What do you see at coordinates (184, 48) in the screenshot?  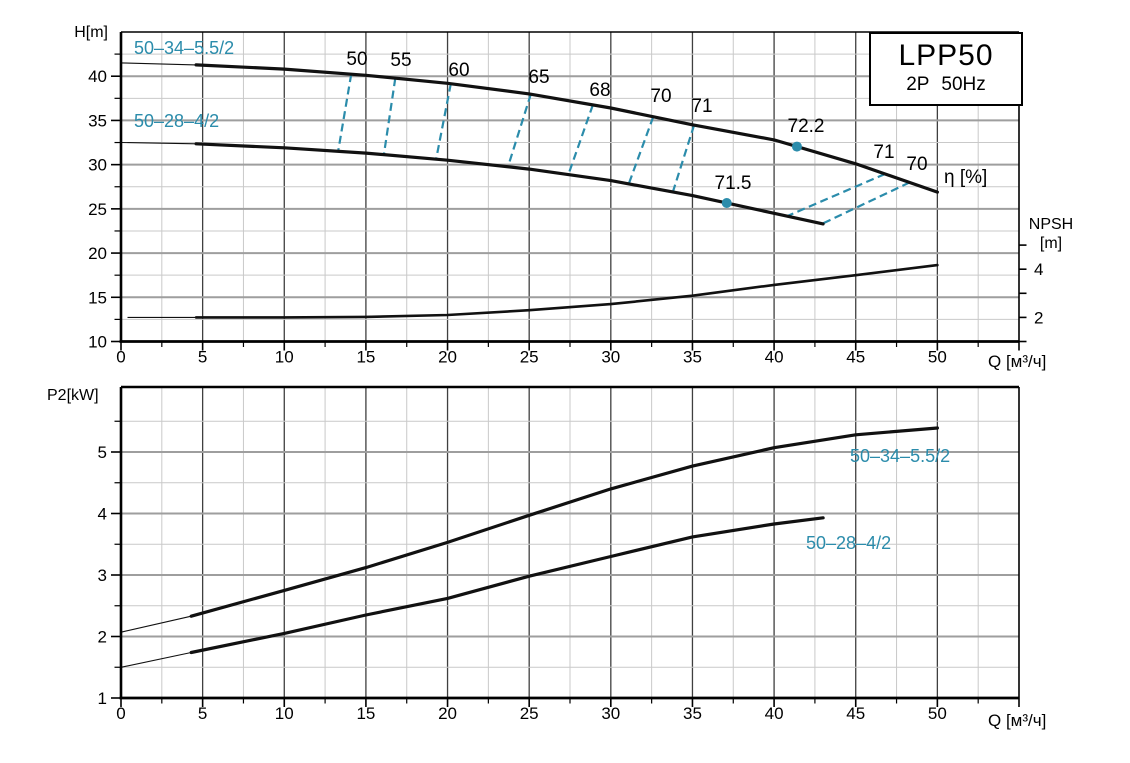 I see `head-curve-label-50-34: 50–34–5.5/2` at bounding box center [184, 48].